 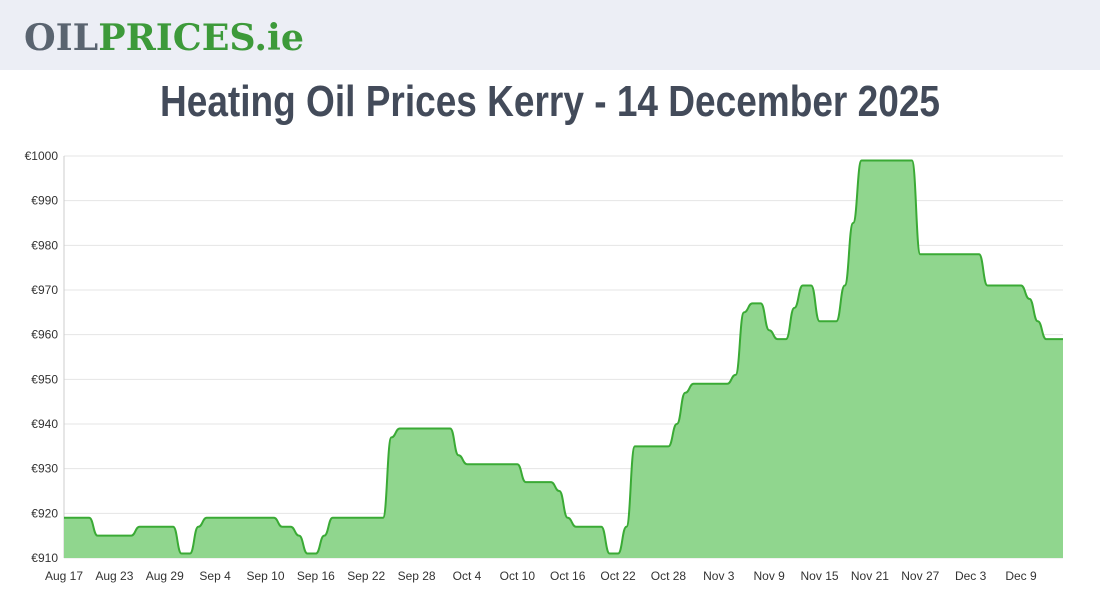 I want to click on header-bar, so click(x=550, y=35).